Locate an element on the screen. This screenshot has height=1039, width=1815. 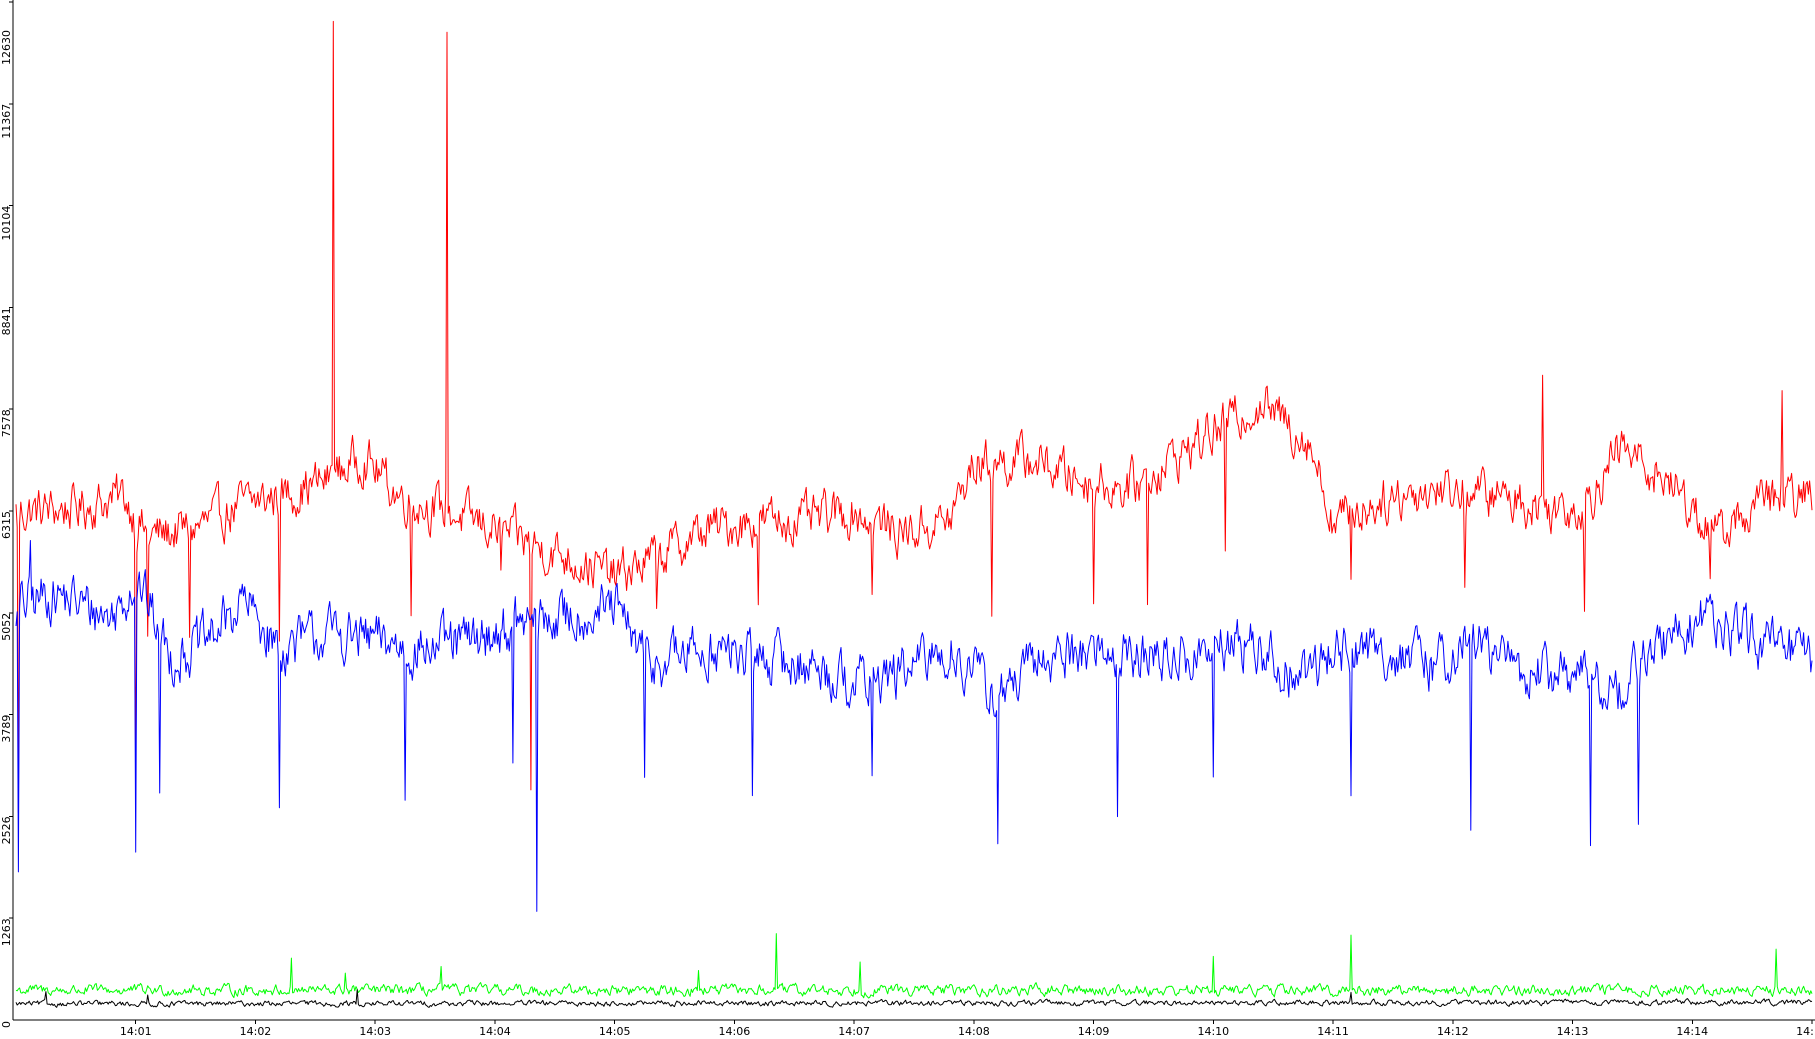
y-zero-label: 0 is located at coordinates (6, 1024).